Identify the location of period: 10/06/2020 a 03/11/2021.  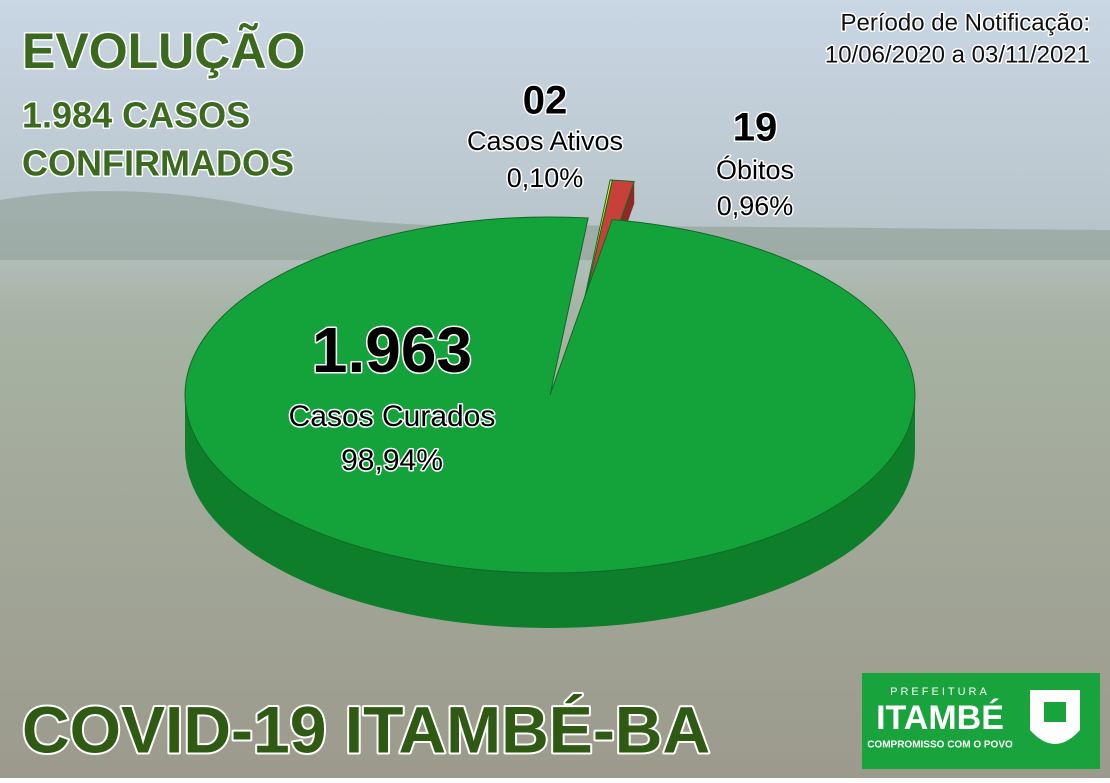
(957, 54).